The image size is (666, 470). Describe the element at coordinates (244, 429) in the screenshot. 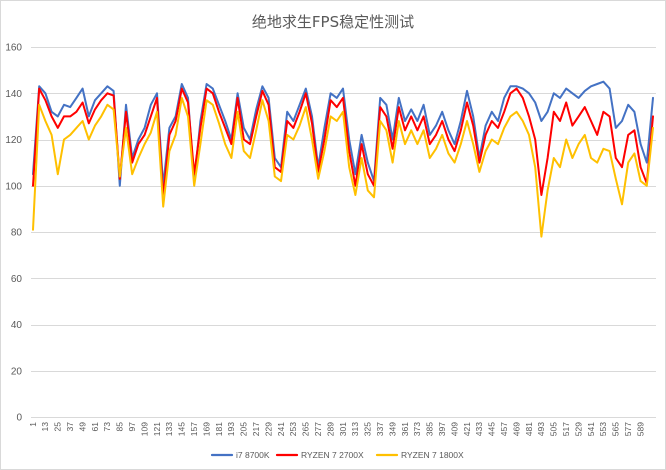

I see `x-tick-label: 205` at that location.